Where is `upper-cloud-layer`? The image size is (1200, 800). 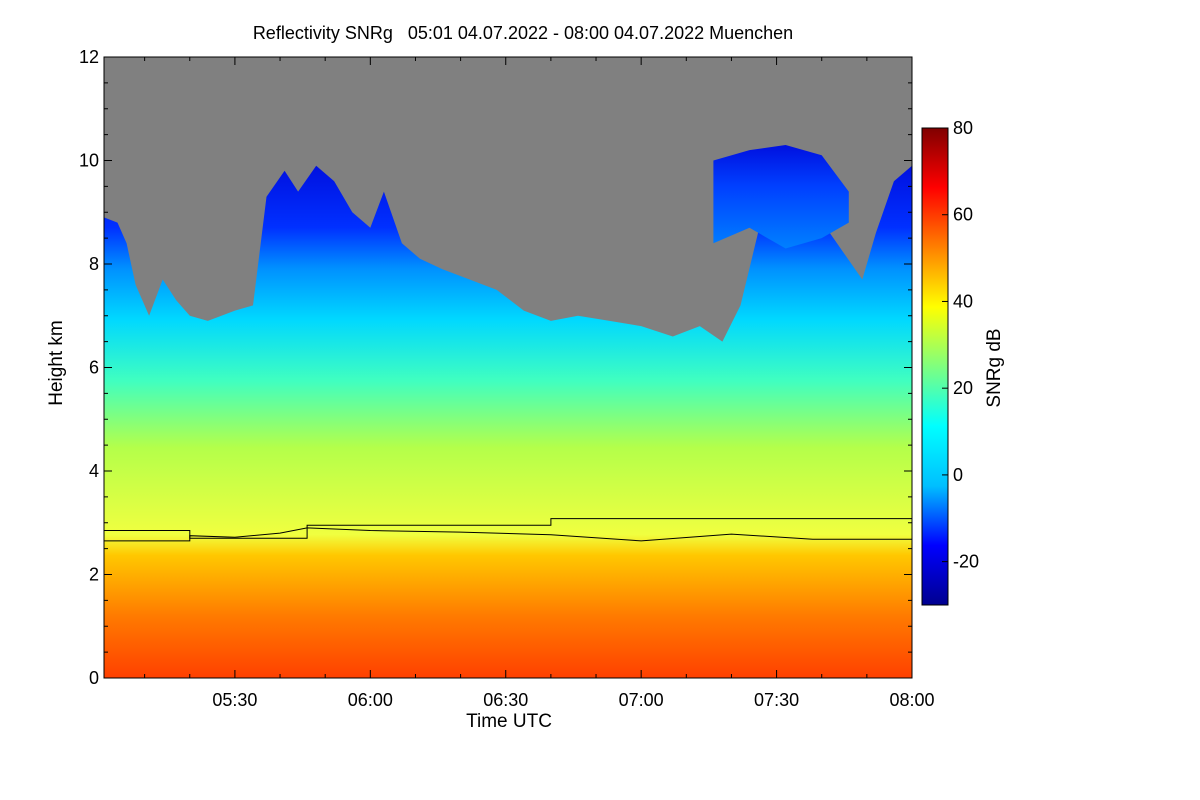
upper-cloud-layer is located at coordinates (781, 197).